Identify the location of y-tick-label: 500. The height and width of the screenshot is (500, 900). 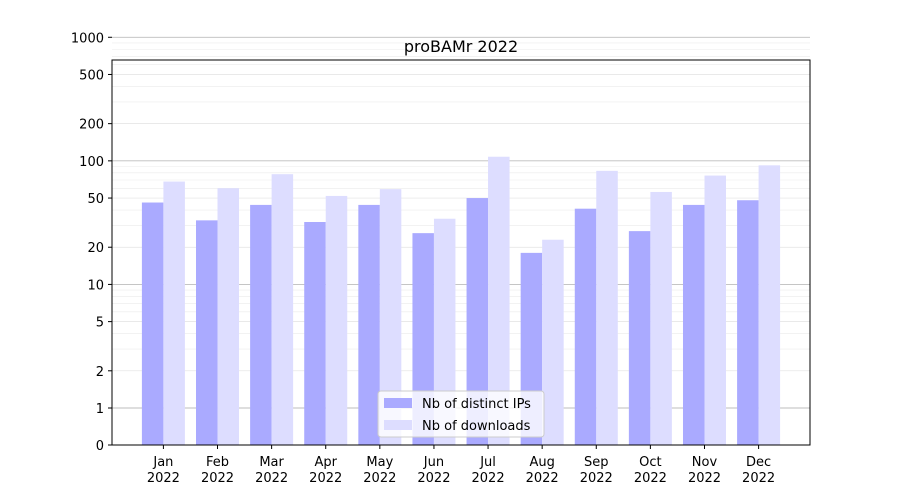
(91, 75).